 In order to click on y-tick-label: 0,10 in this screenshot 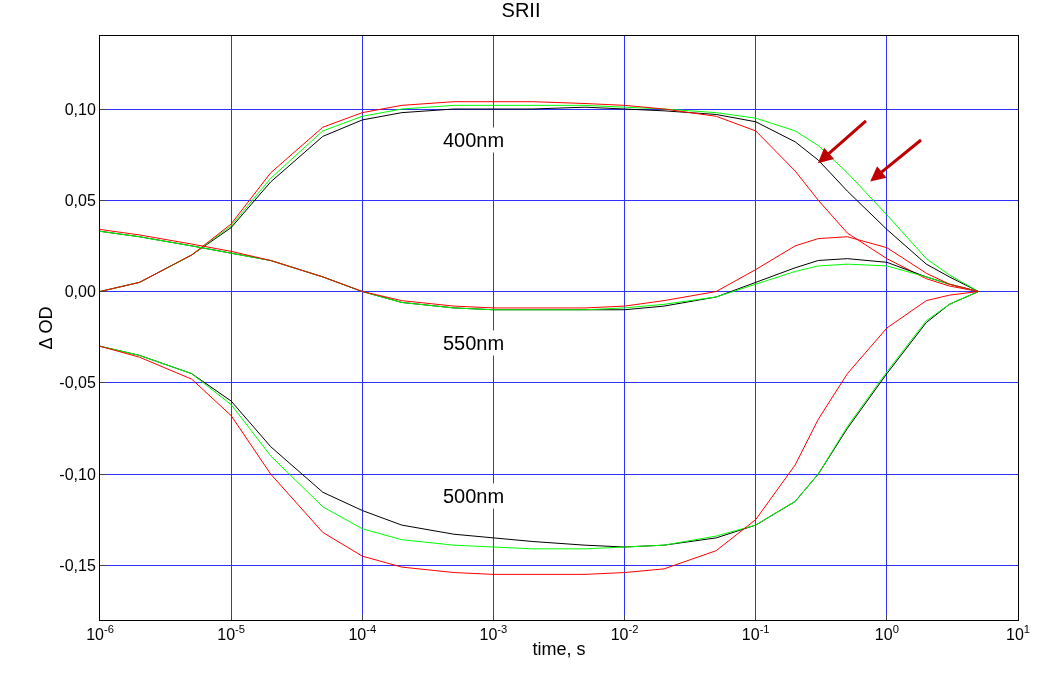, I will do `click(80, 109)`.